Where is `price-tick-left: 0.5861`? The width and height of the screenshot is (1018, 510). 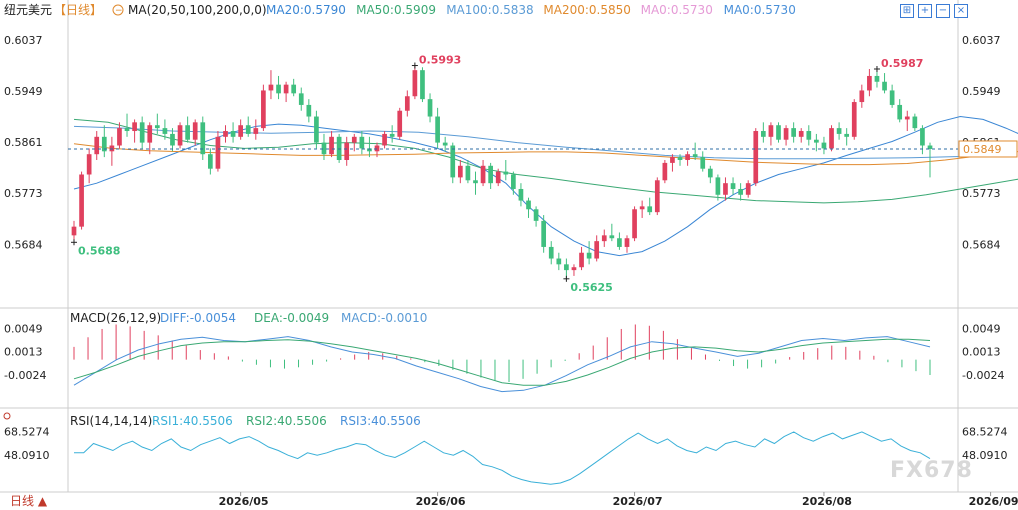
price-tick-left: 0.5861 is located at coordinates (23, 142).